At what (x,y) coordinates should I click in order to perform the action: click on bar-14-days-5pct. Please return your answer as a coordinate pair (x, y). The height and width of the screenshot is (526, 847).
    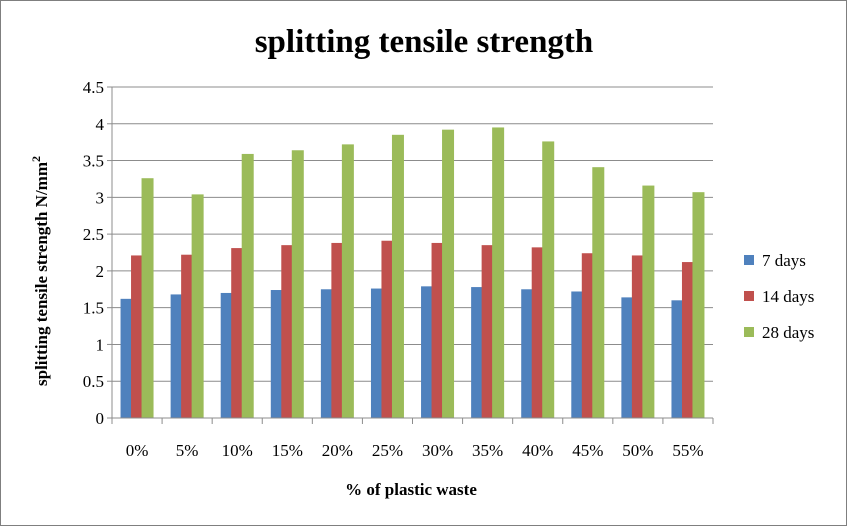
    Looking at the image, I should click on (187, 336).